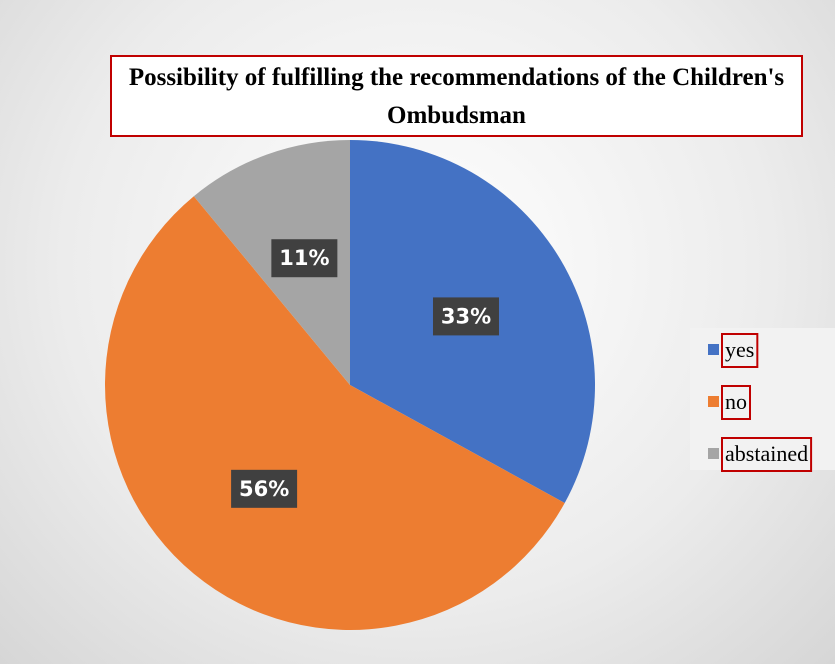 Image resolution: width=835 pixels, height=664 pixels. I want to click on legend-label: no, so click(736, 401).